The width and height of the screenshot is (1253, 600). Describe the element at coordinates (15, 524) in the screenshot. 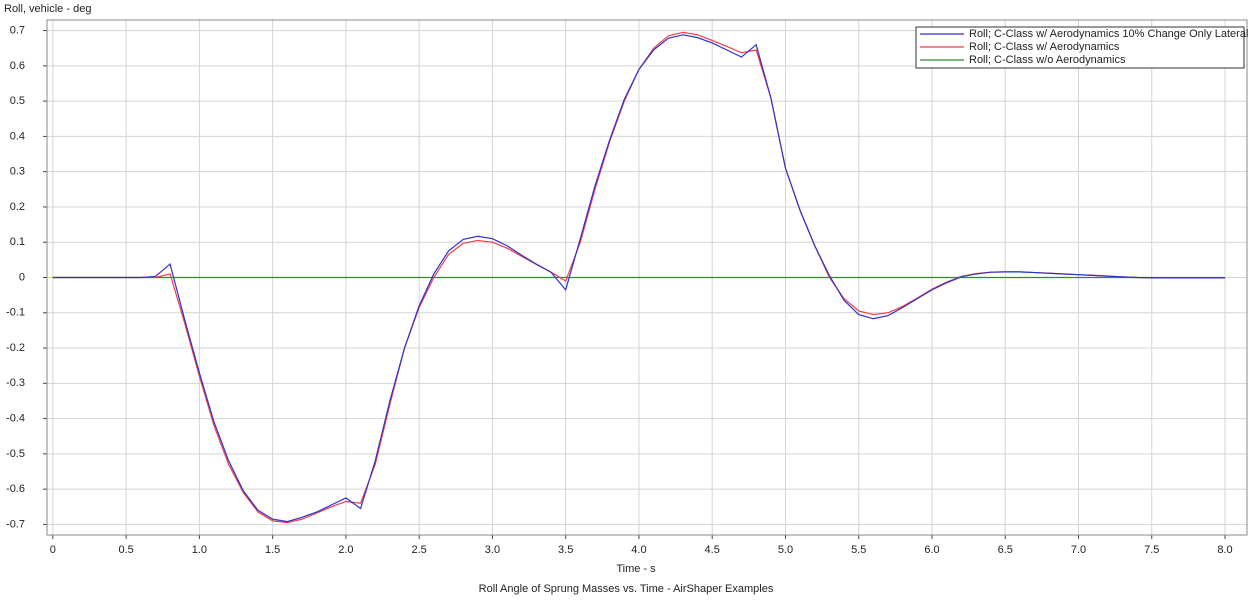

I see `y-tick-label: -0.7` at that location.